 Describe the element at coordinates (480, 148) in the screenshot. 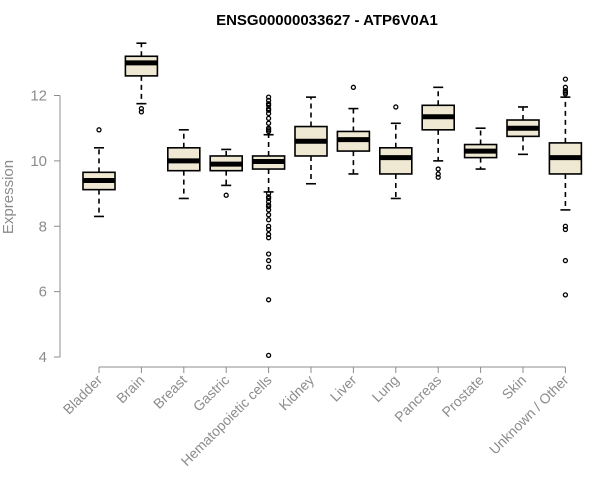

I see `box-prostate` at that location.